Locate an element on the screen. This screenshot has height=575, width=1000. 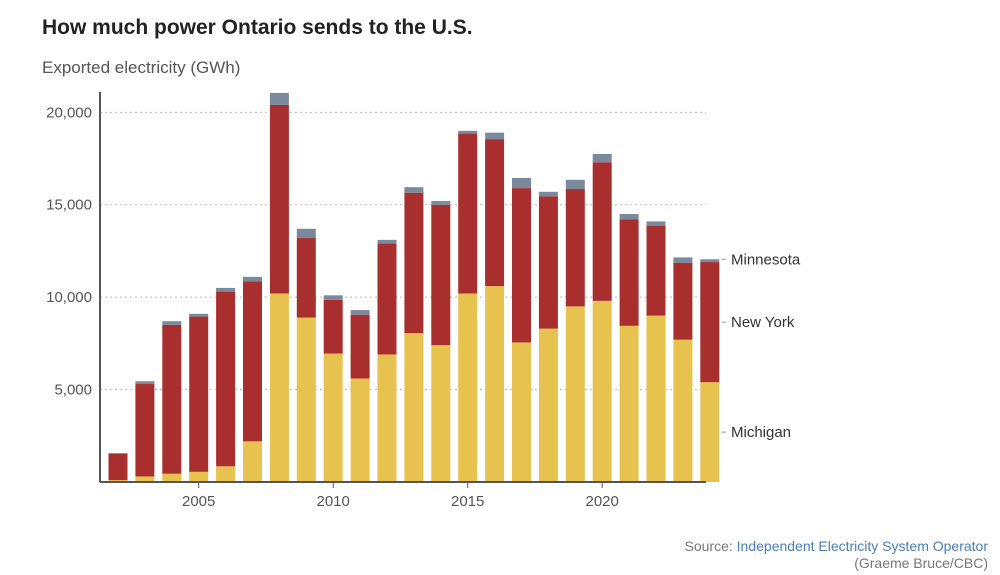
source-prefix: Source: is located at coordinates (708, 546).